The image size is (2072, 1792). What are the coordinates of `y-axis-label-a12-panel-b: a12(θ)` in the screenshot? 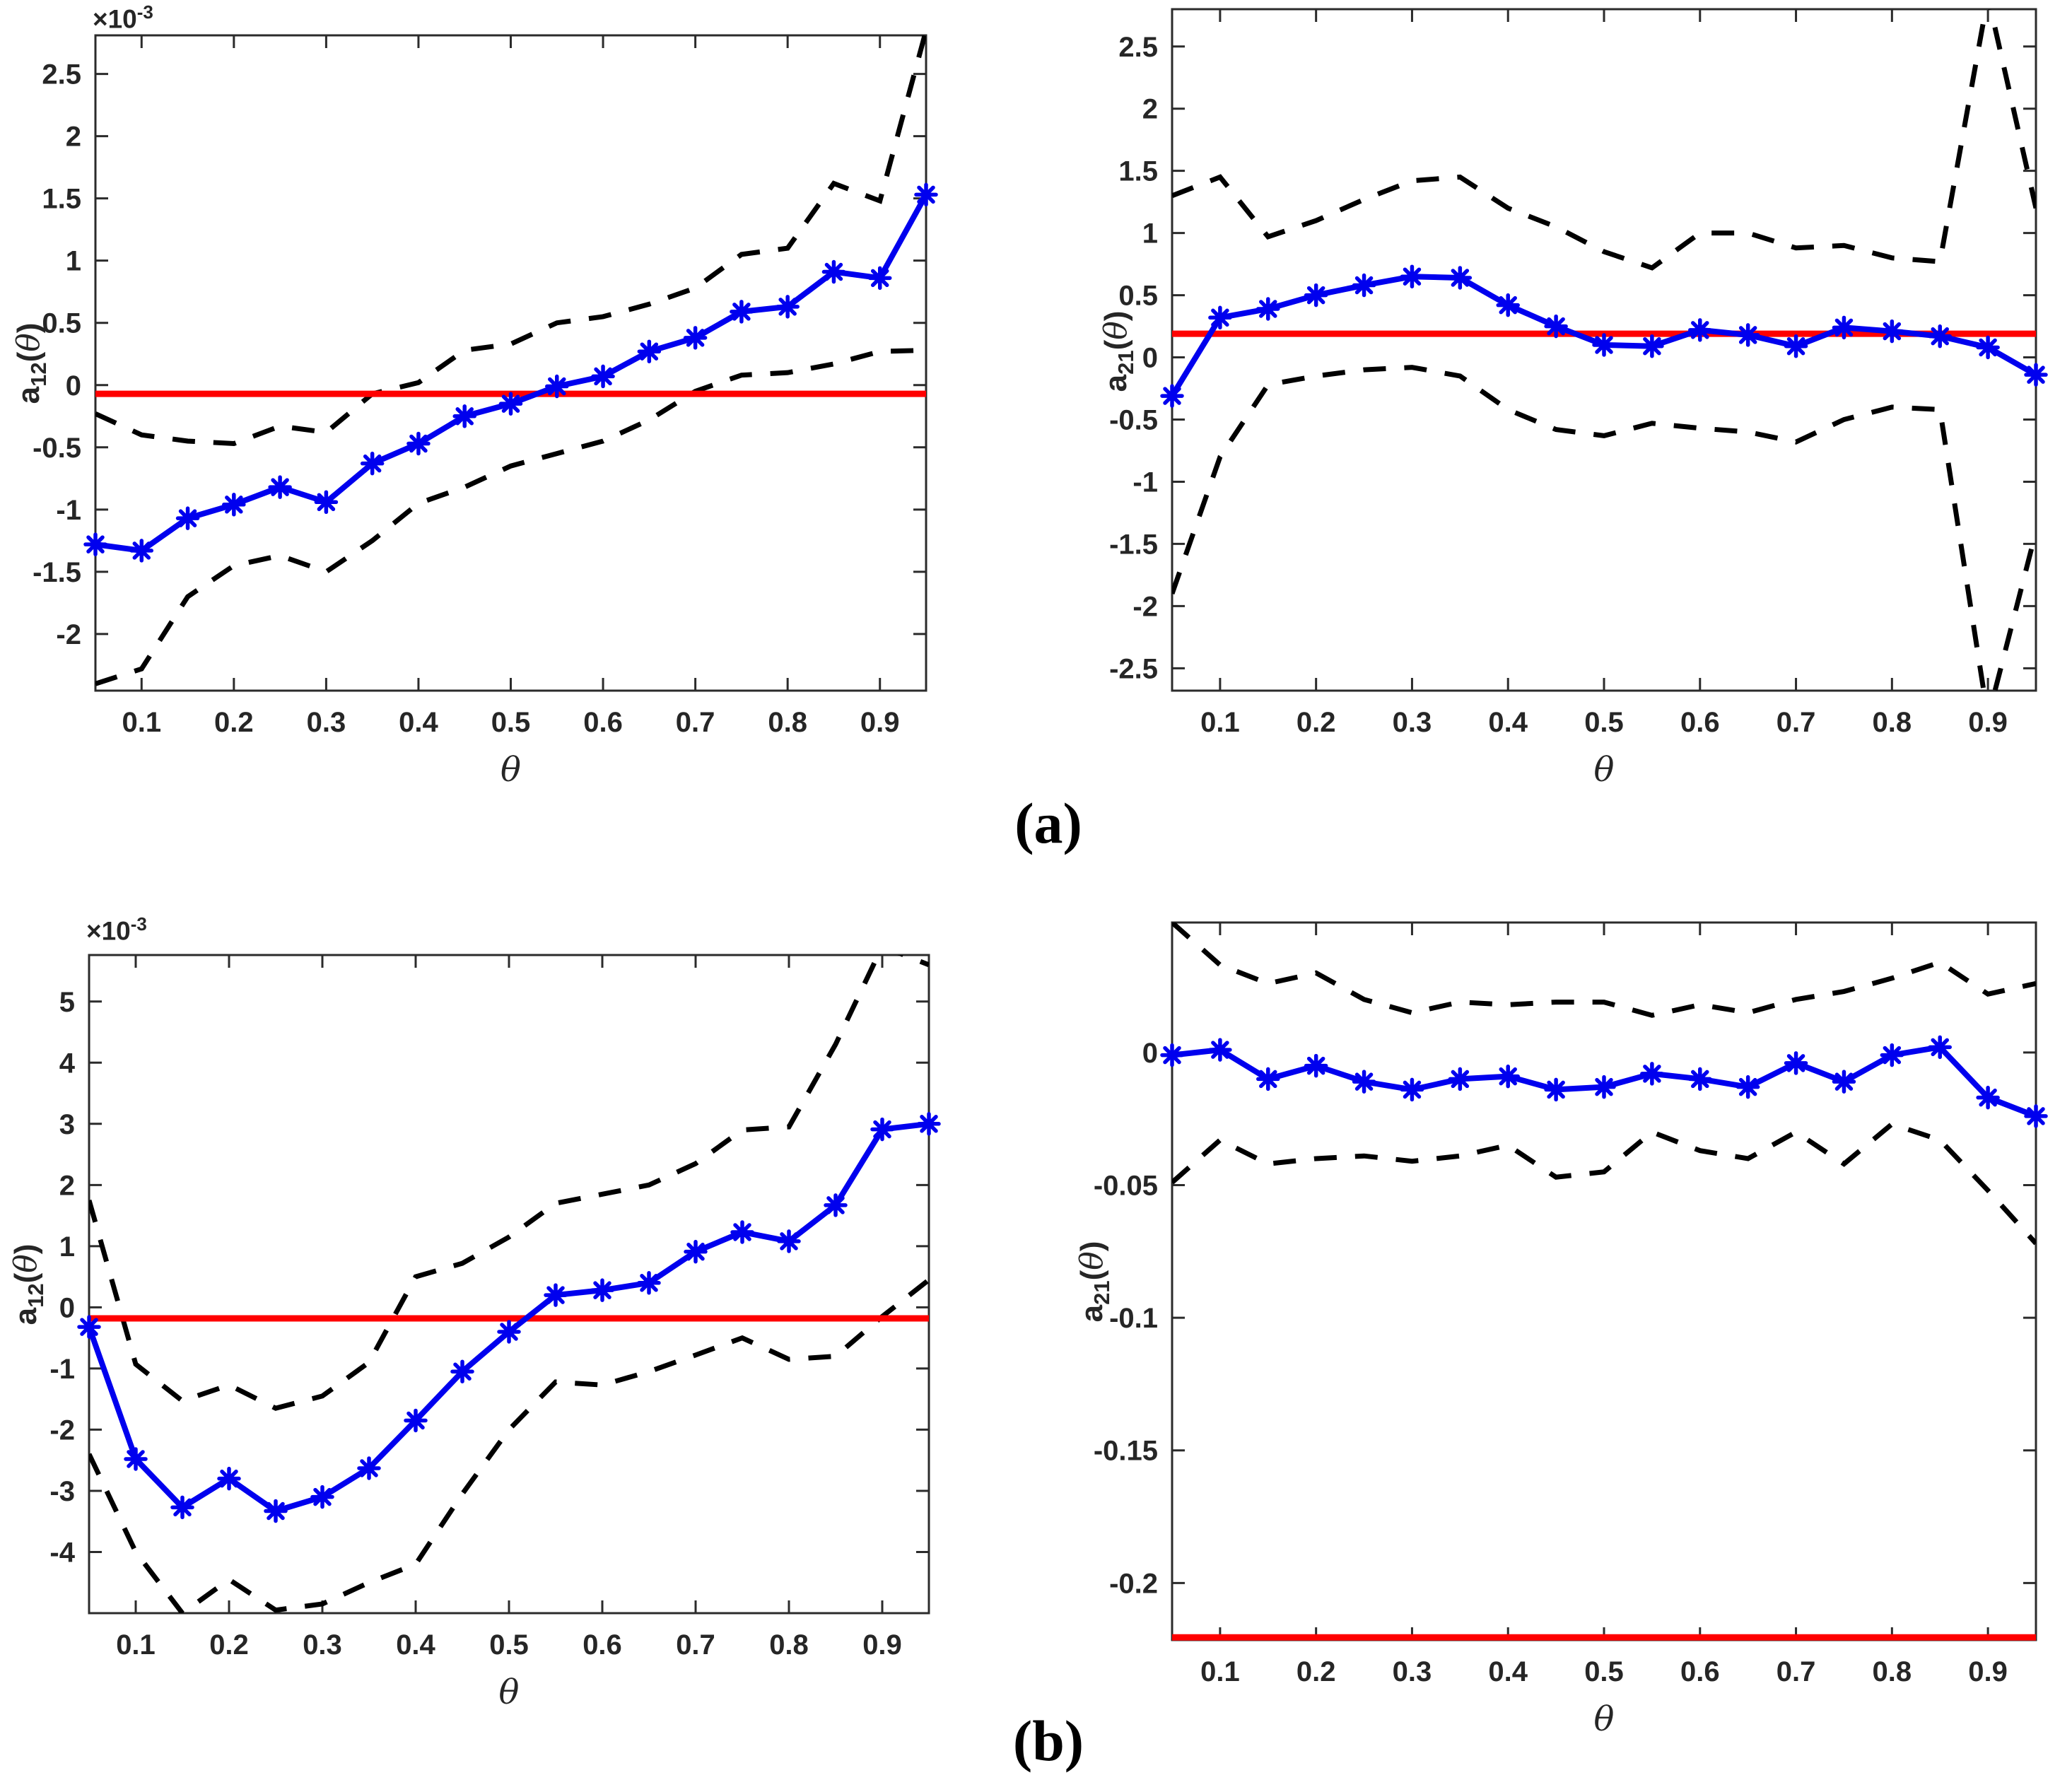 It's located at (28, 1284).